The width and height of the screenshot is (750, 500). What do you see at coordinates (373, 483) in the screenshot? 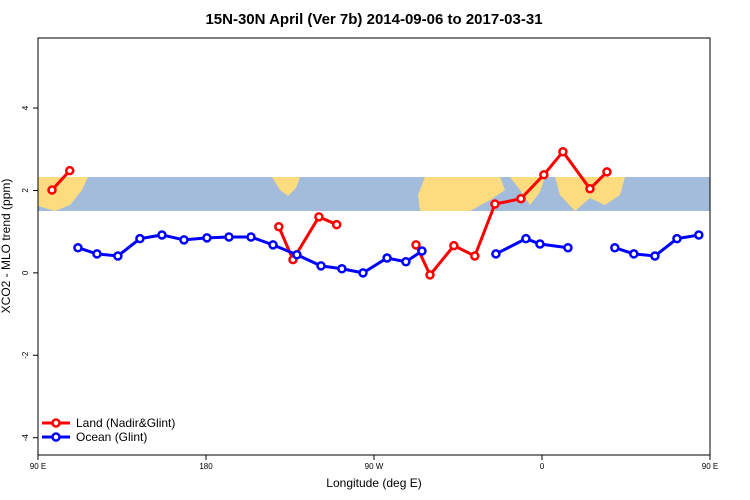
I see `x-axis-label: Longitude (deg E)` at bounding box center [373, 483].